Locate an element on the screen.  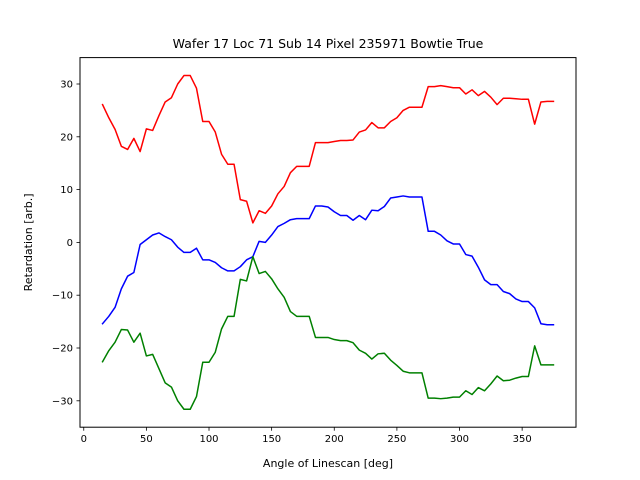
x-tick-label: 300 is located at coordinates (459, 439).